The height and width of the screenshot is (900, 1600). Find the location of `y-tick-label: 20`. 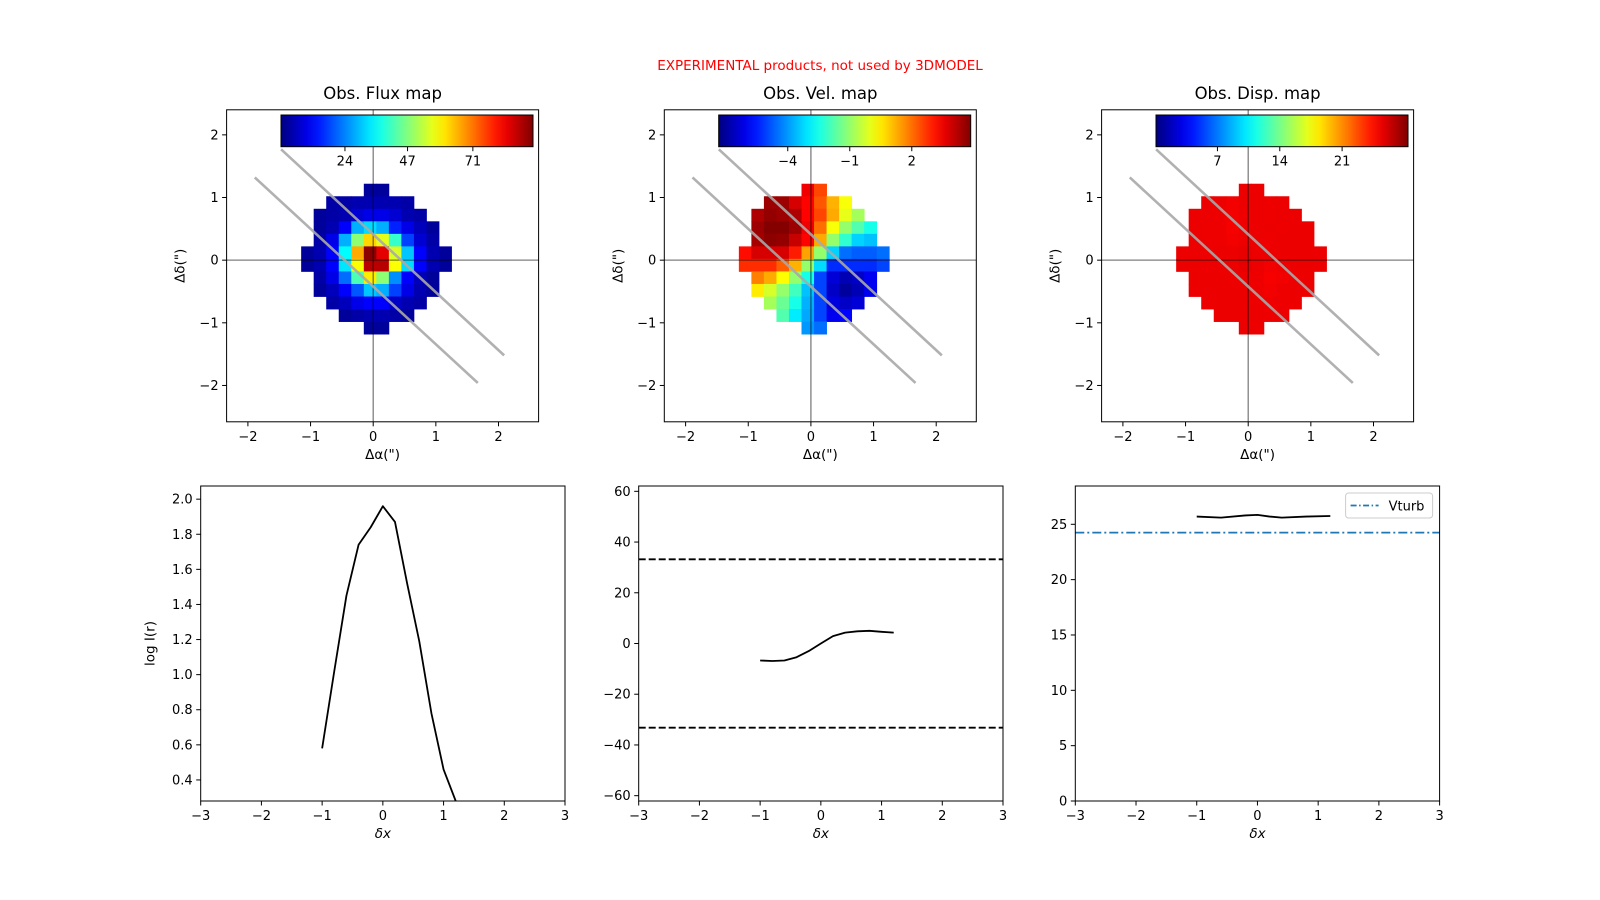

y-tick-label: 20 is located at coordinates (1059, 580).